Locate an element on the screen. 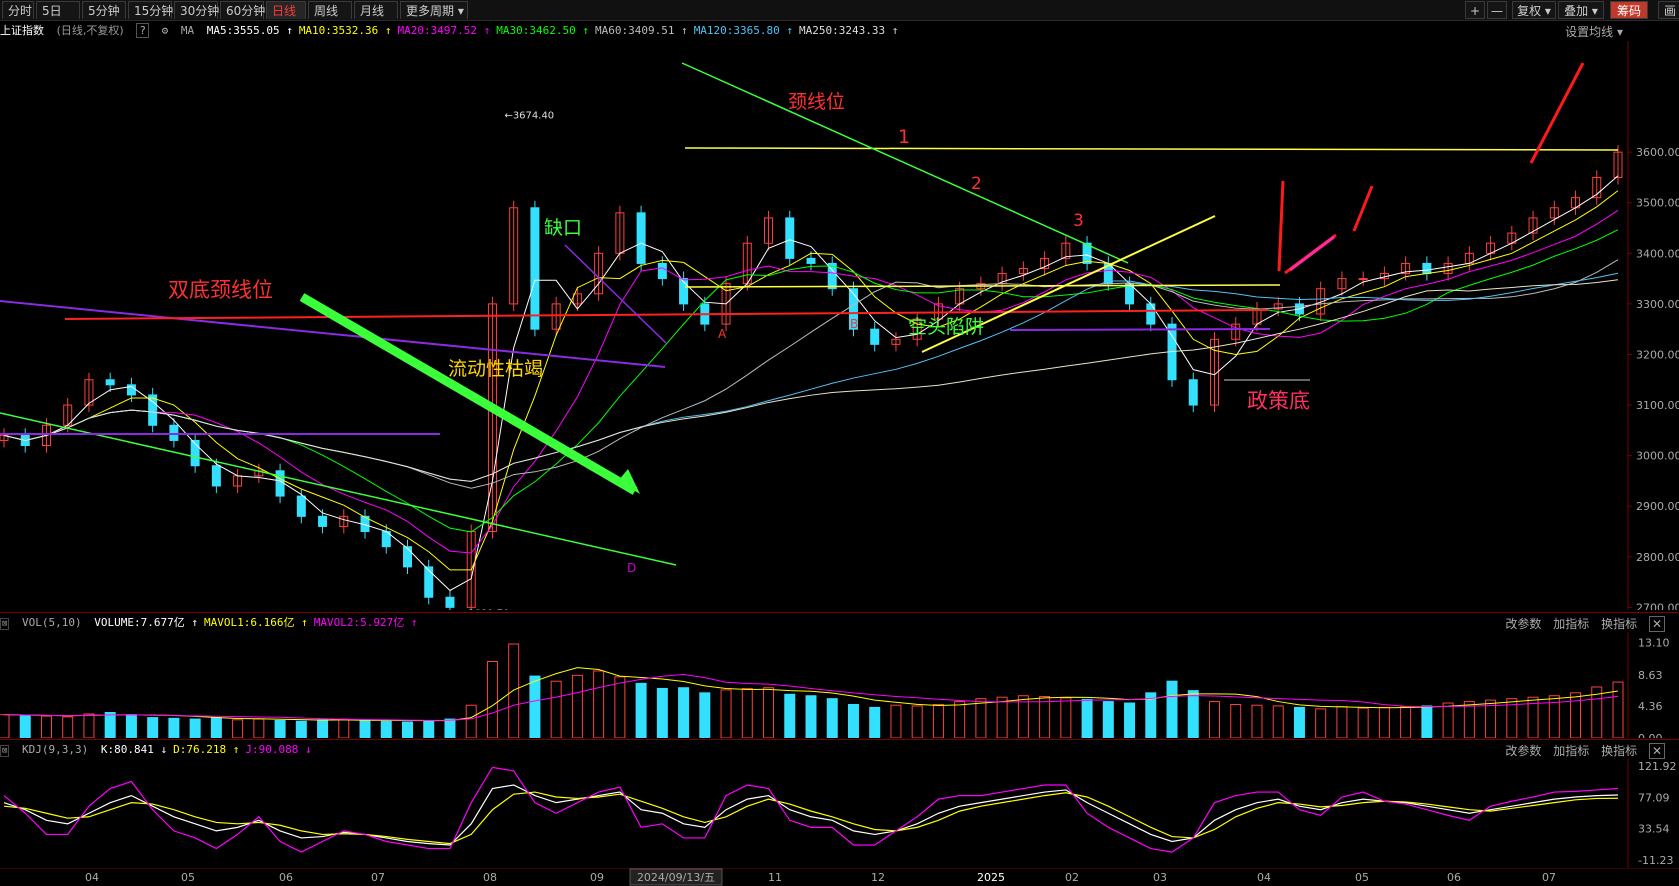  period-tab: 30分钟 is located at coordinates (196, 10).